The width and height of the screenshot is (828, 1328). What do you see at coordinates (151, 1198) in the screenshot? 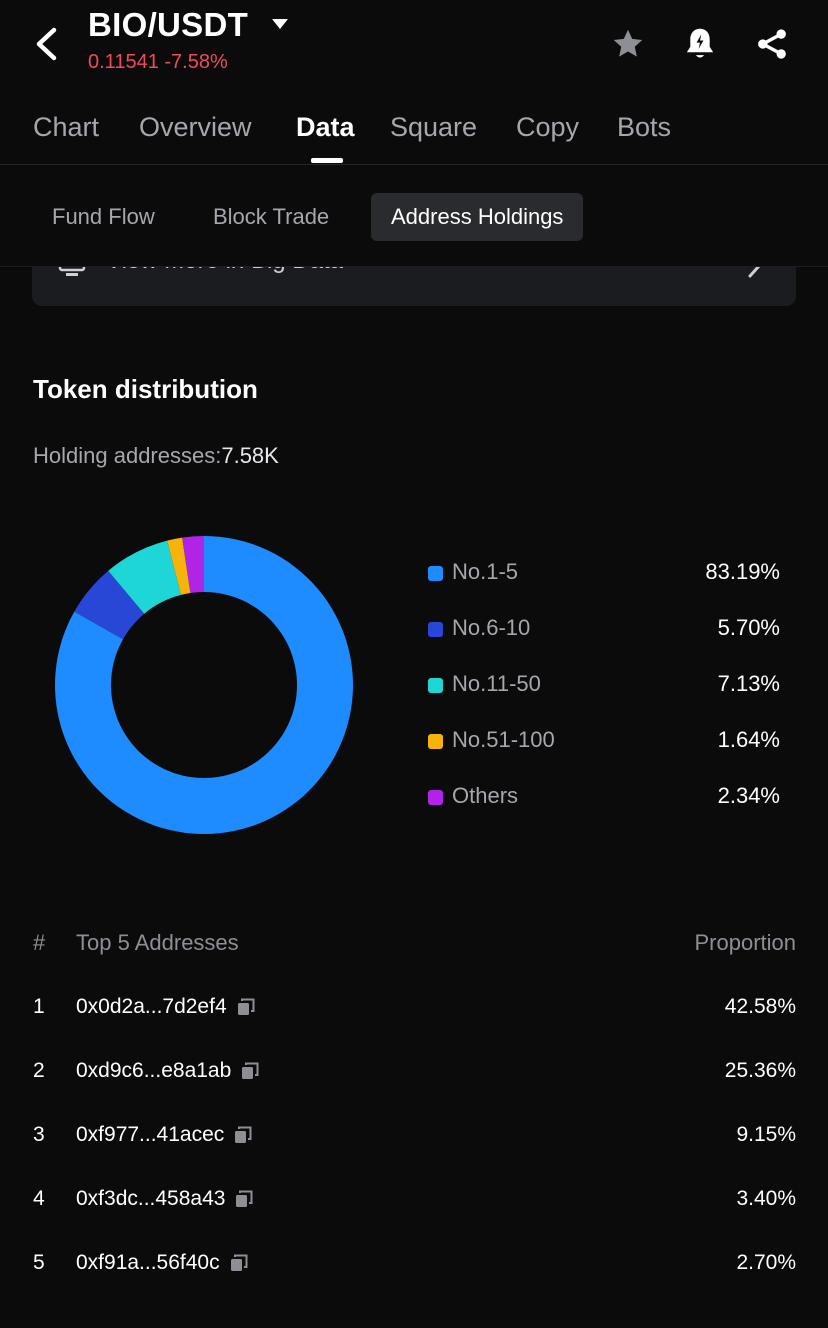
I see `address-text: 0xf3dc...458a43` at bounding box center [151, 1198].